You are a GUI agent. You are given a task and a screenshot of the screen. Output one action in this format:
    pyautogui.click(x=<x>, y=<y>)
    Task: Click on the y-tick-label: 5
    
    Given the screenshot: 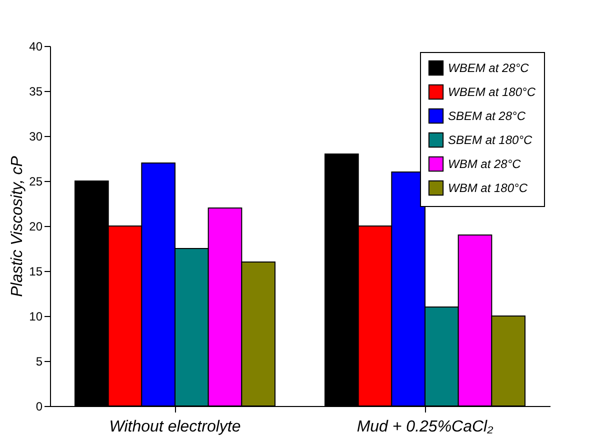 What is the action you would take?
    pyautogui.click(x=39, y=361)
    